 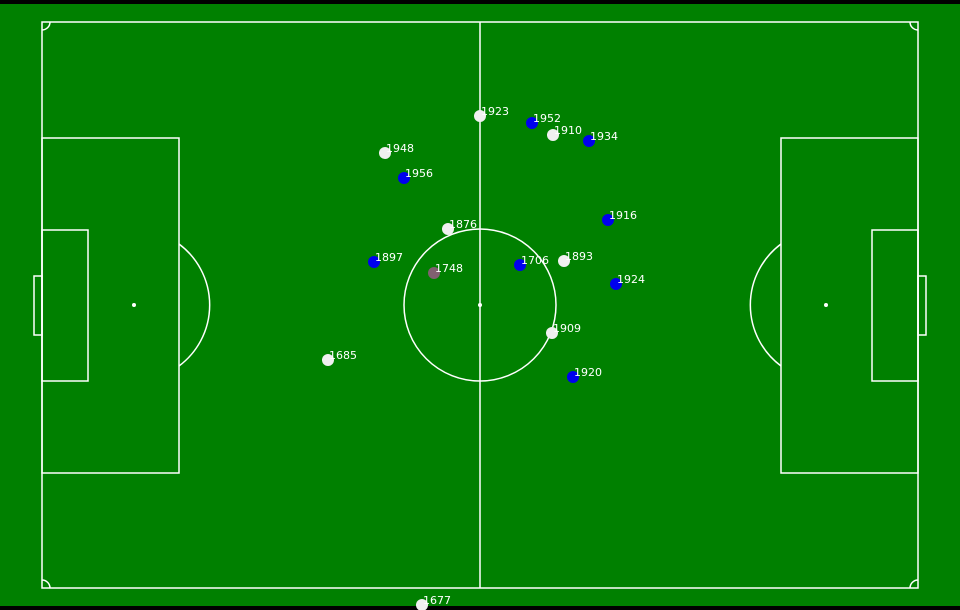 What do you see at coordinates (604, 136) in the screenshot?
I see `player-id-label: 1934` at bounding box center [604, 136].